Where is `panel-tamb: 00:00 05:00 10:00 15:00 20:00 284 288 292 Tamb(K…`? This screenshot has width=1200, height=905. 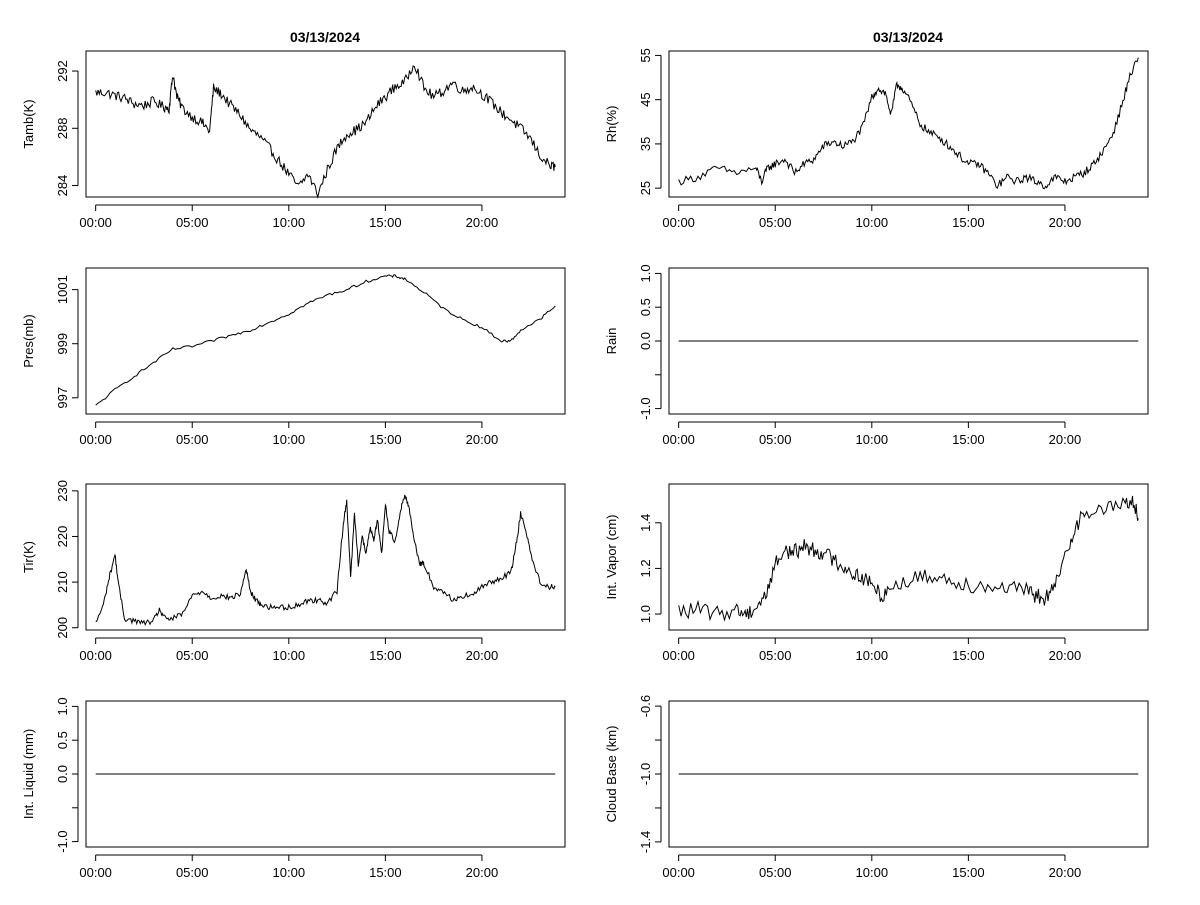 panel-tamb: 00:00 05:00 10:00 15:00 20:00 284 288 292 Tamb(K… is located at coordinates (293, 140).